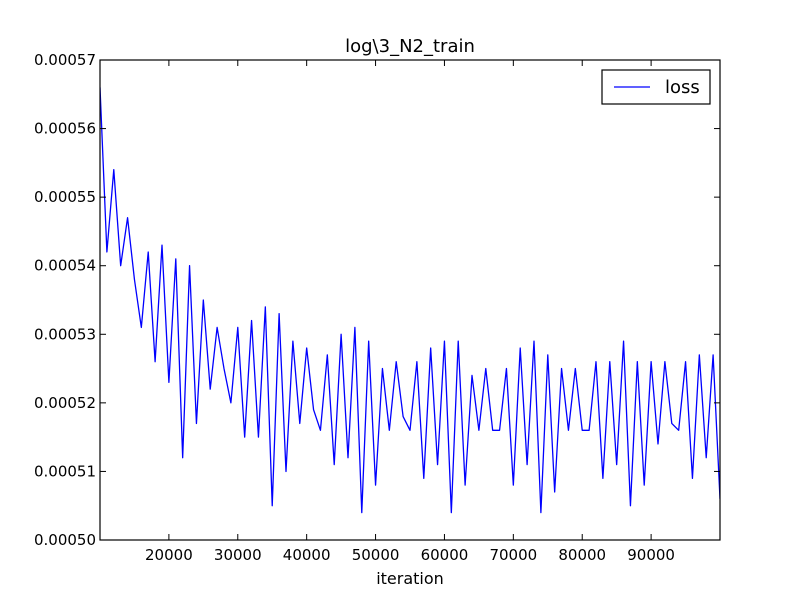 The width and height of the screenshot is (800, 600). I want to click on x-tick-label: 40000, so click(307, 555).